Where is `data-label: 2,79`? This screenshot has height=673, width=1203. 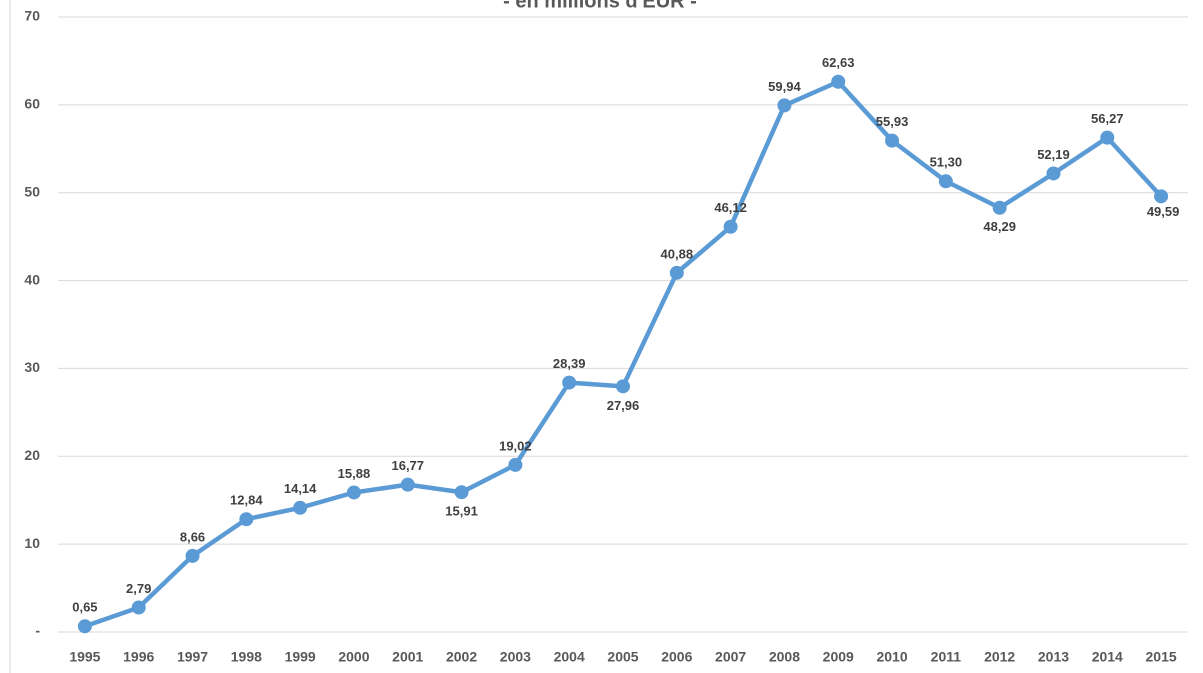 data-label: 2,79 is located at coordinates (138, 588).